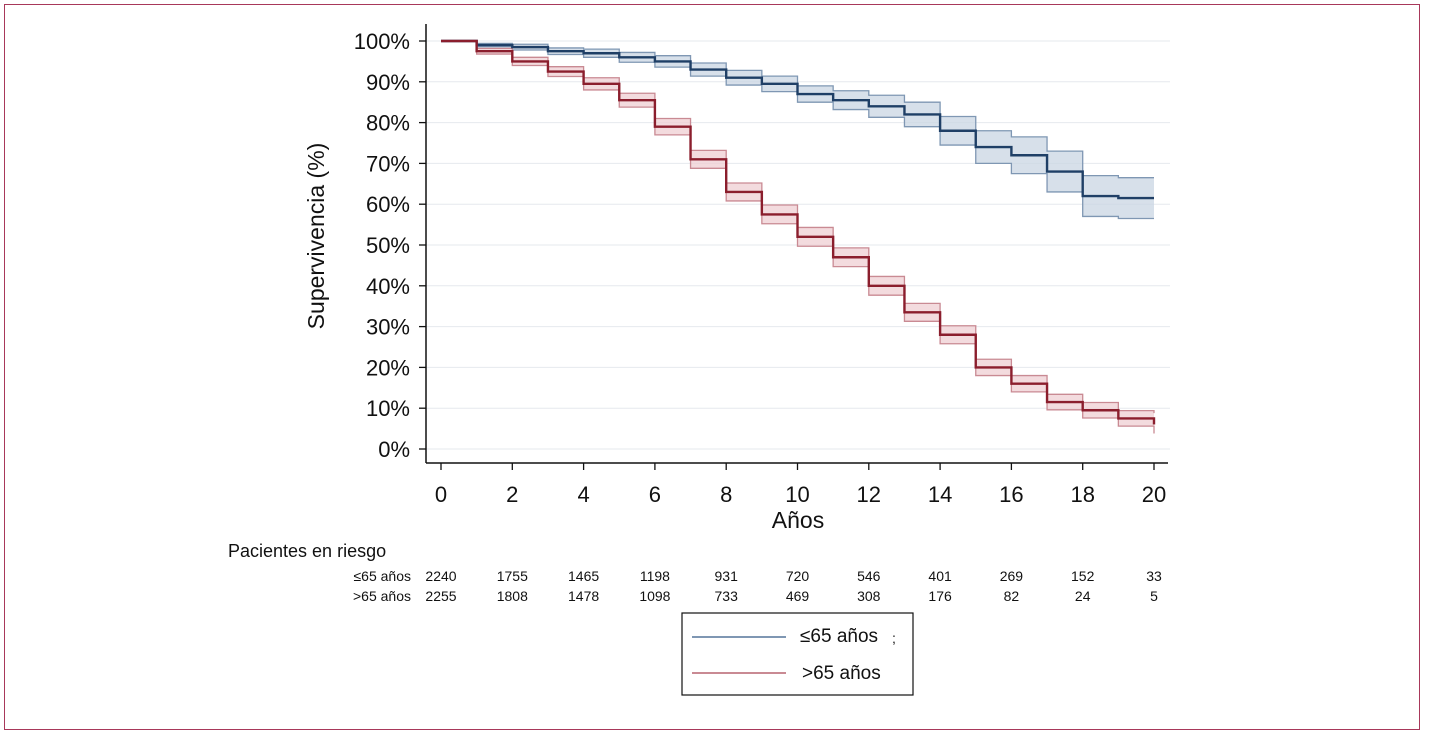  What do you see at coordinates (798, 596) in the screenshot?
I see `risk-value-gt65-10: 469` at bounding box center [798, 596].